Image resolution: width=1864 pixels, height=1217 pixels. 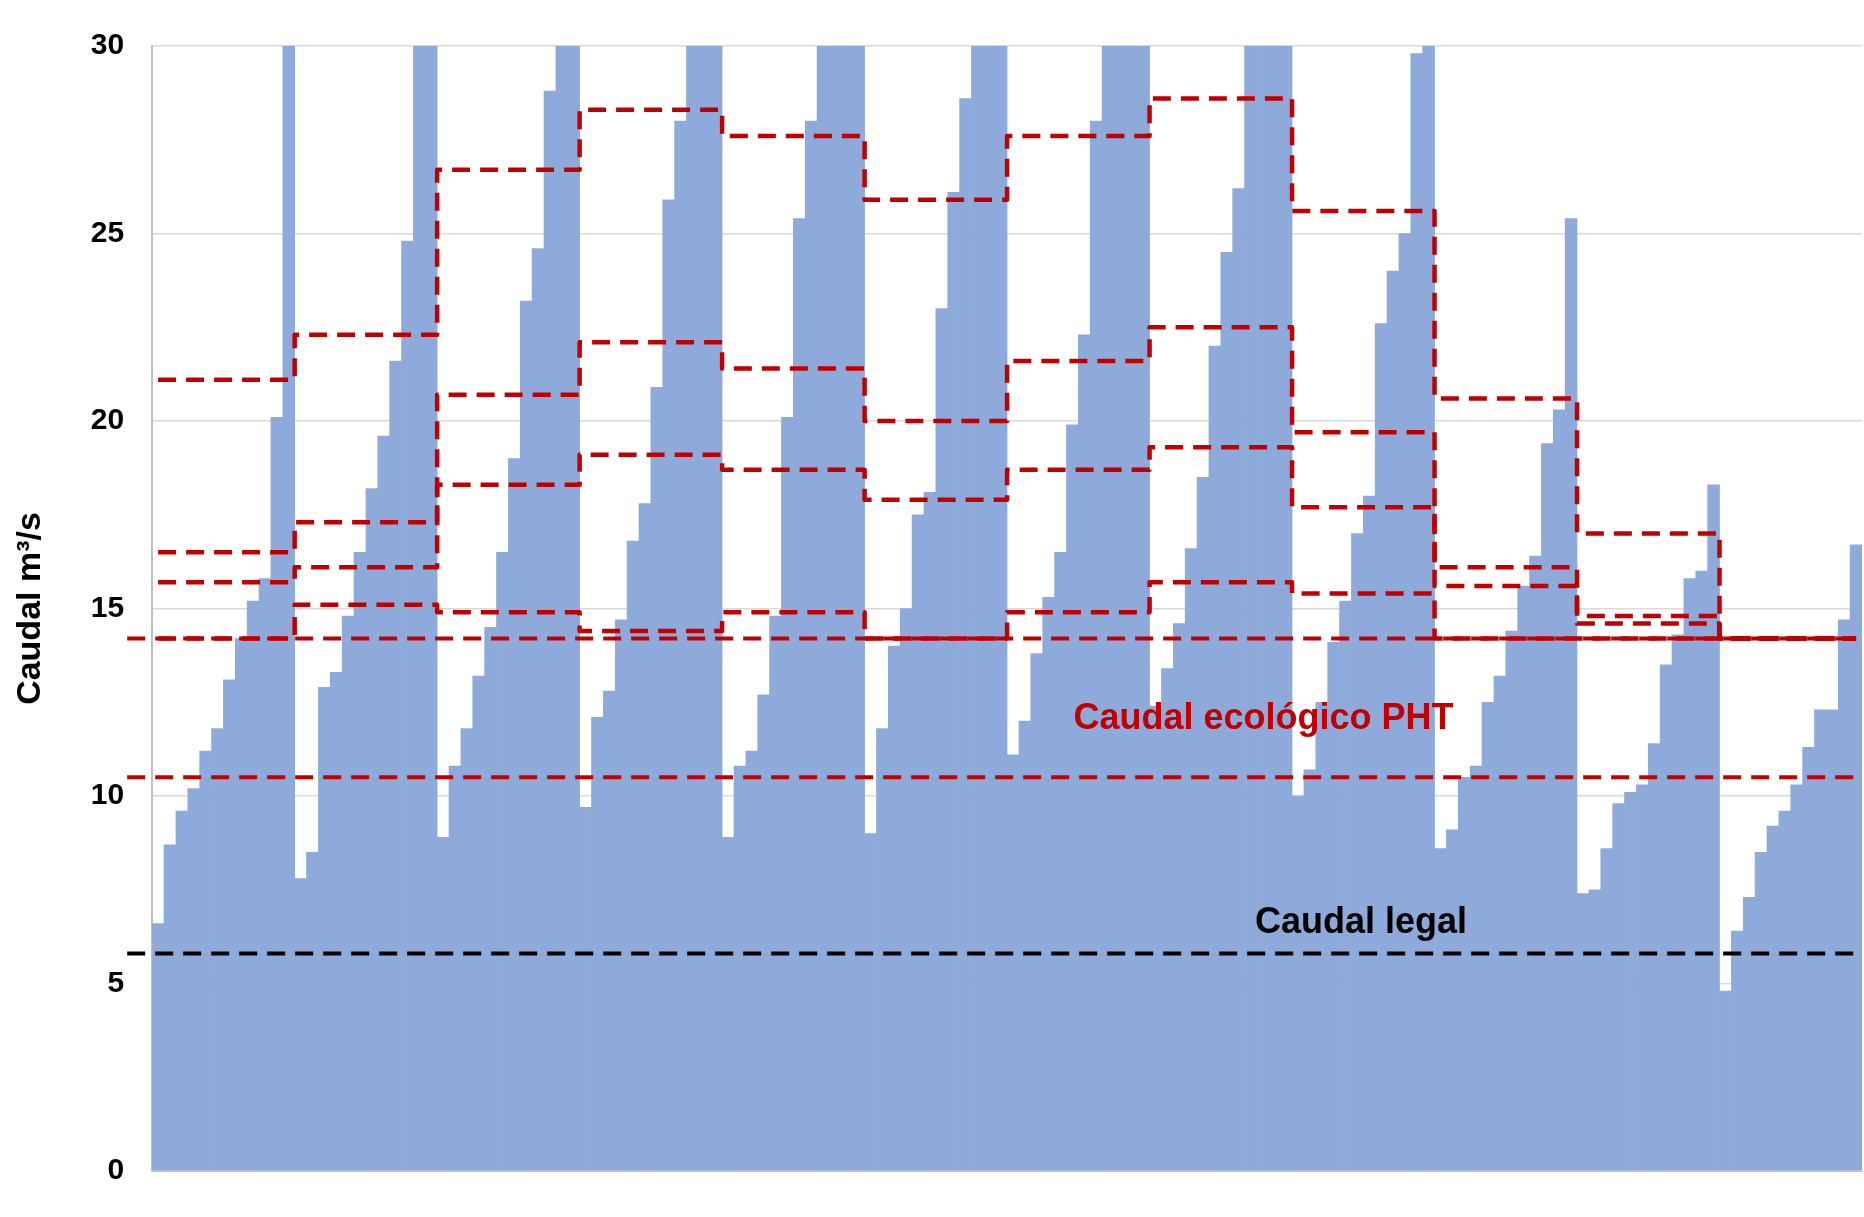 I want to click on y-tick-label: 25, so click(x=107, y=231).